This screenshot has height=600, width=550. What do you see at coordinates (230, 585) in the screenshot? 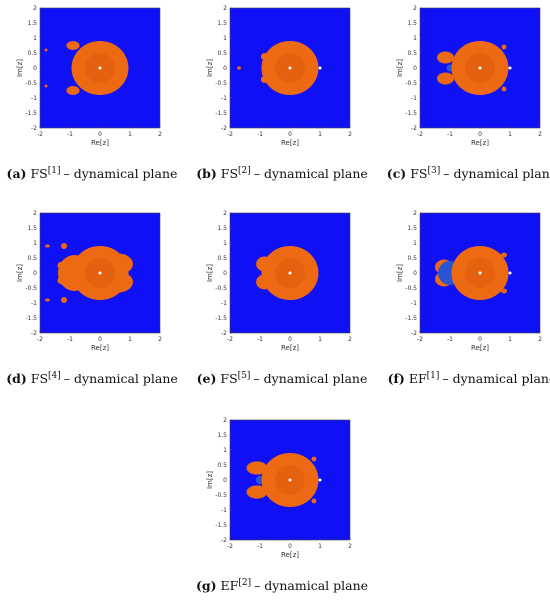
I see `caption-method: EF` at bounding box center [230, 585].